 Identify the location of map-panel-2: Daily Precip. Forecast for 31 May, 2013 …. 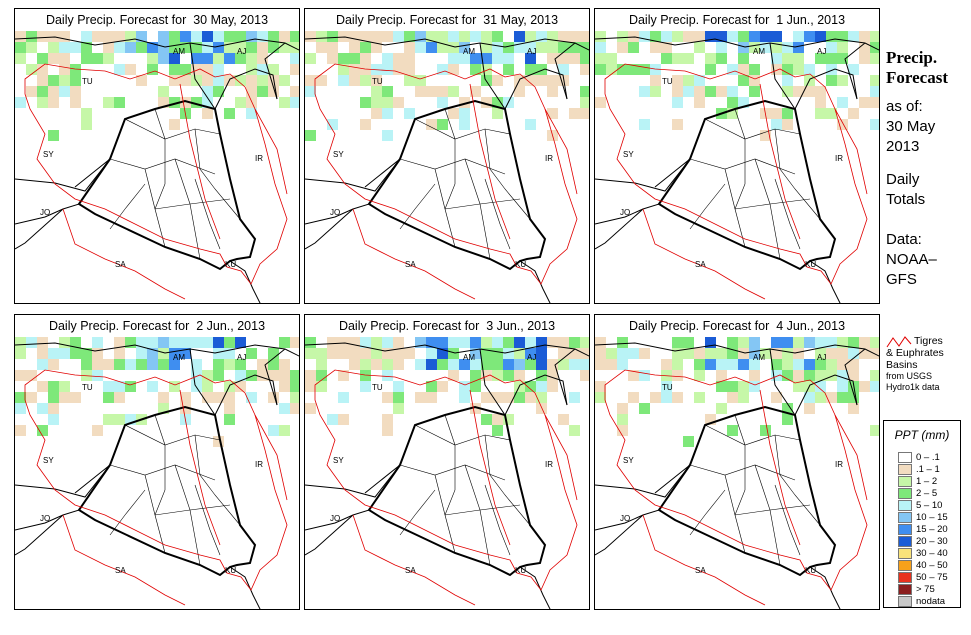
(447, 156).